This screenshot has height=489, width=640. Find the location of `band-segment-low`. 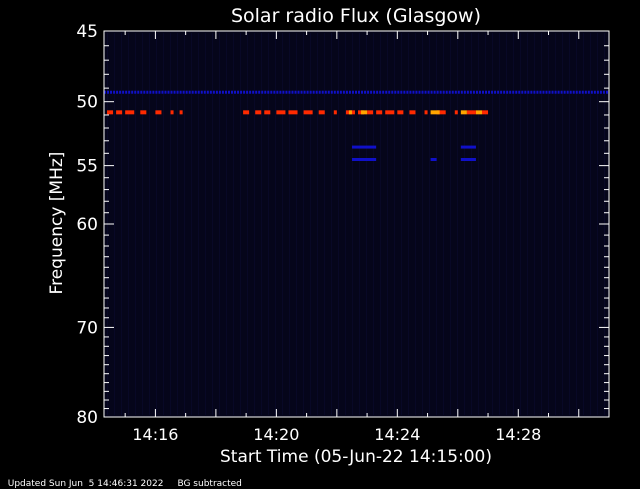

band-segment-low is located at coordinates (364, 147).